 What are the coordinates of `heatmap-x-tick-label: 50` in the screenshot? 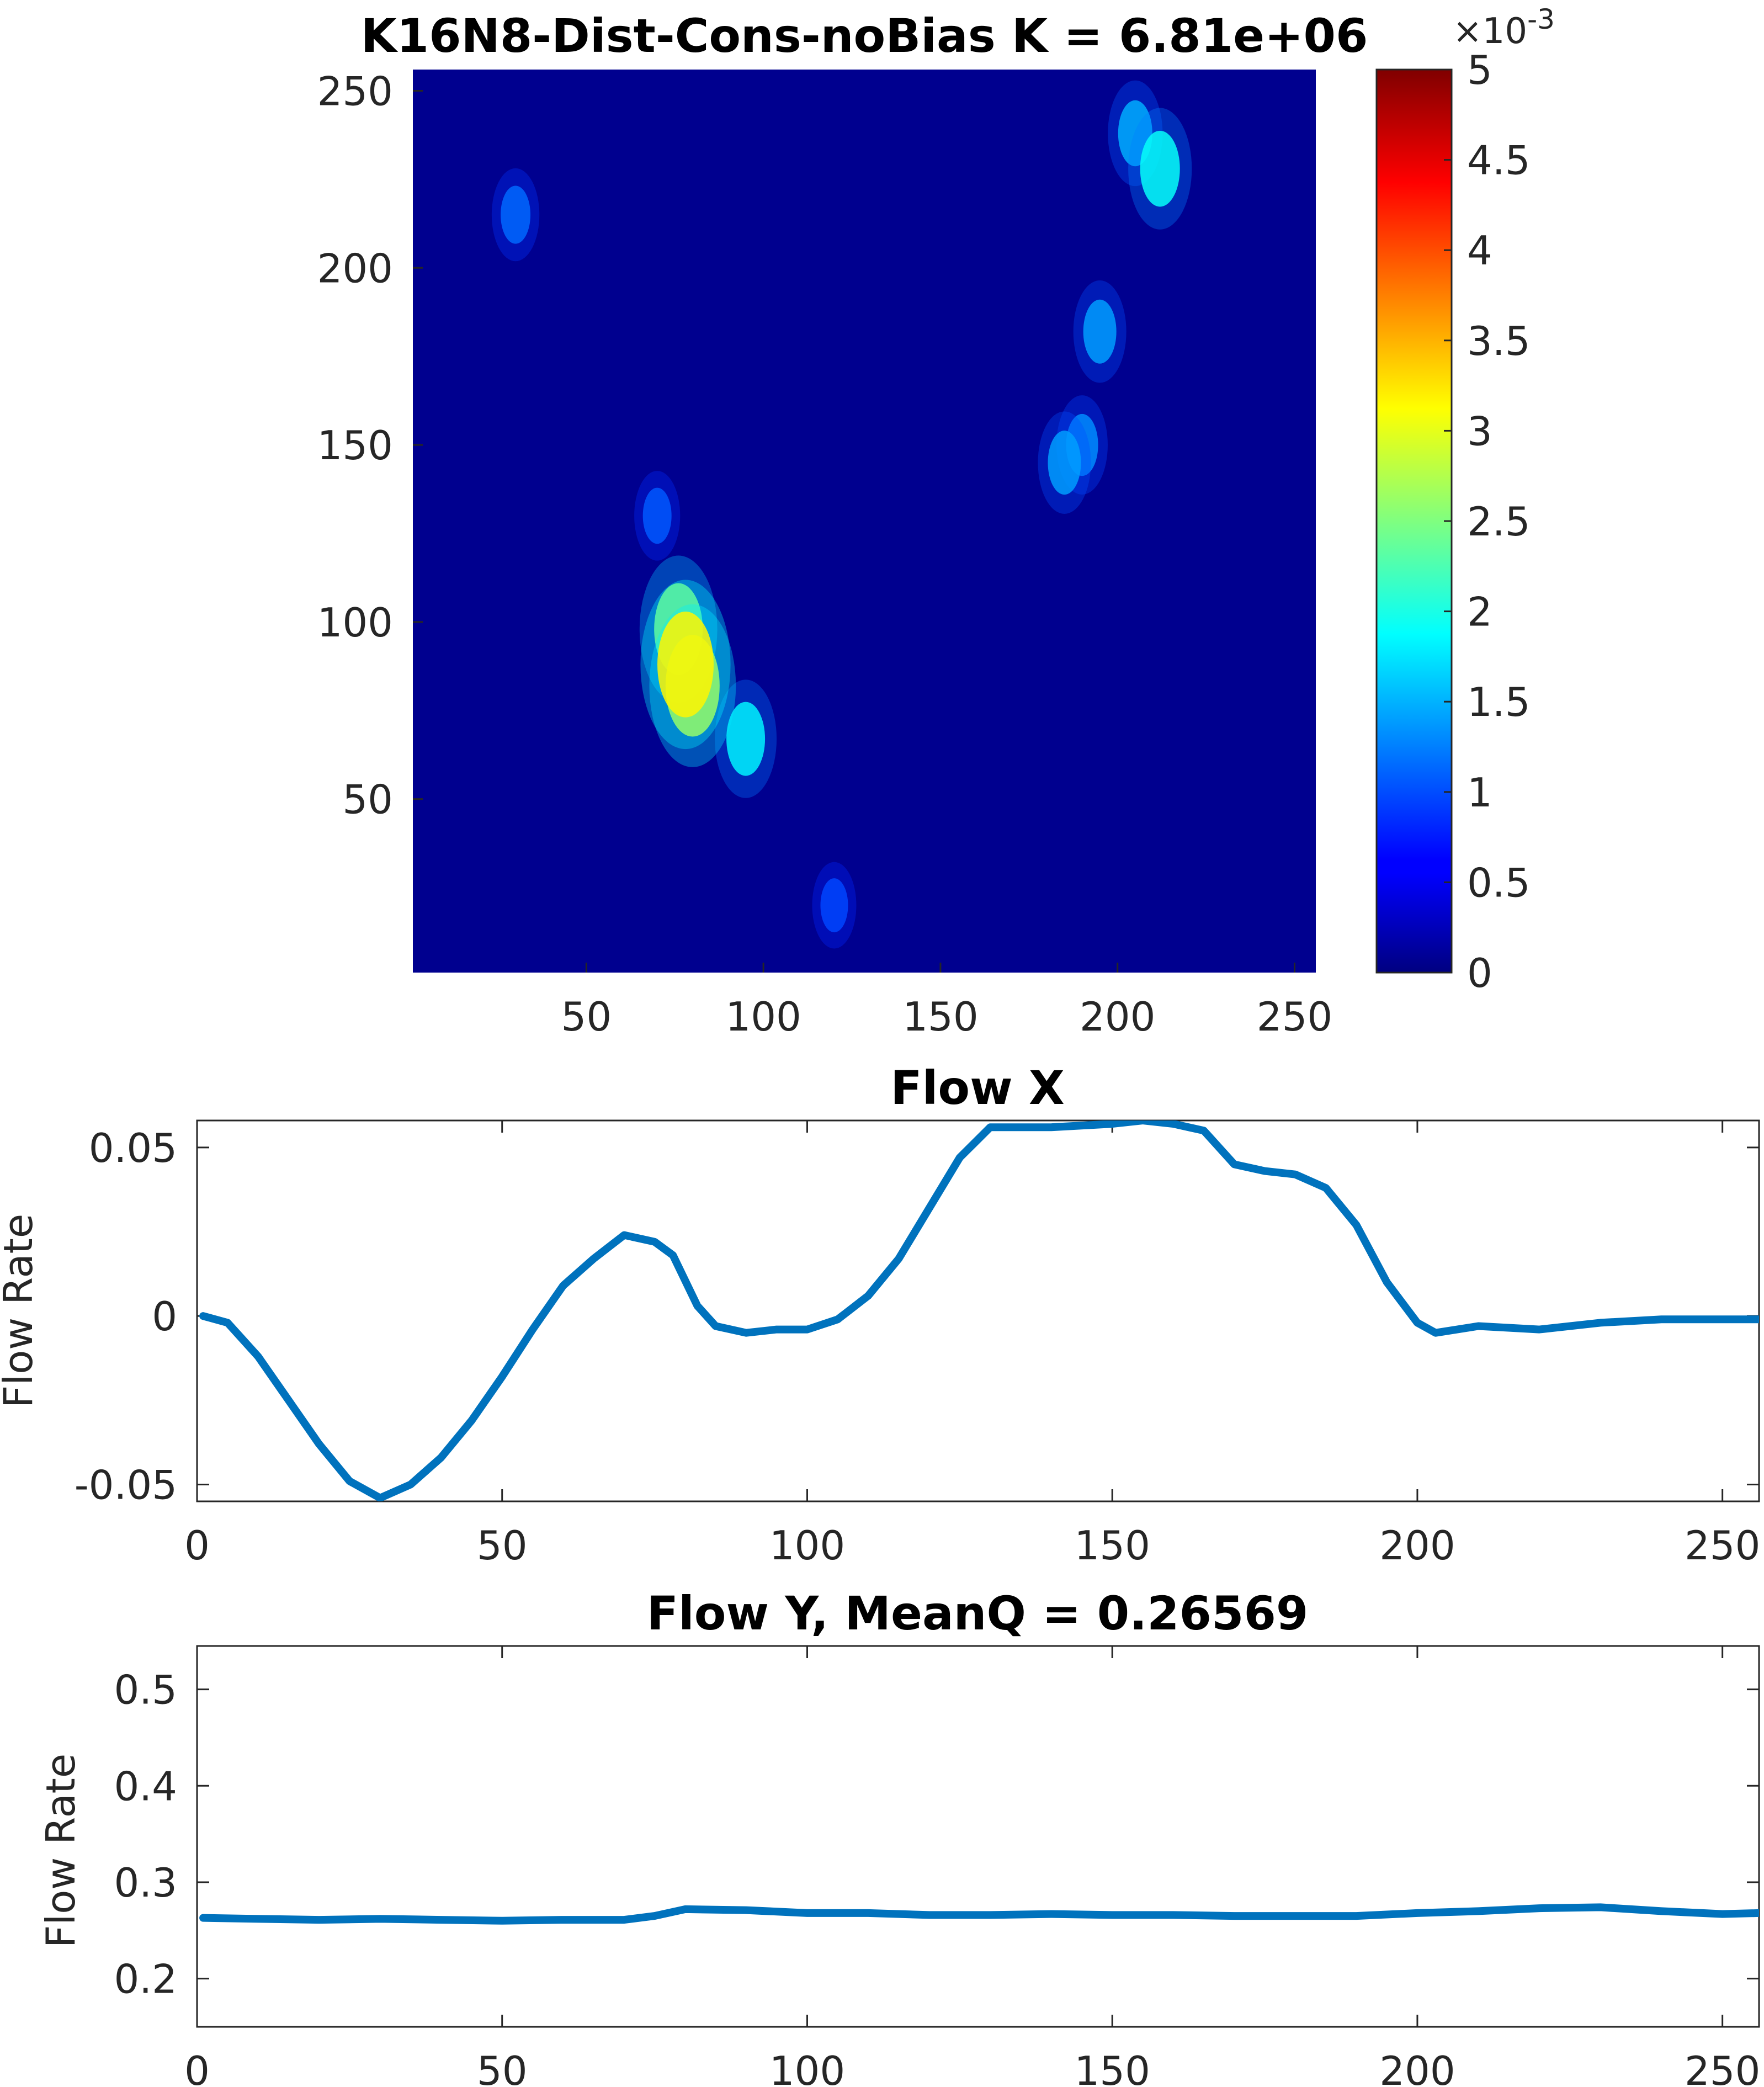 It's located at (586, 1017).